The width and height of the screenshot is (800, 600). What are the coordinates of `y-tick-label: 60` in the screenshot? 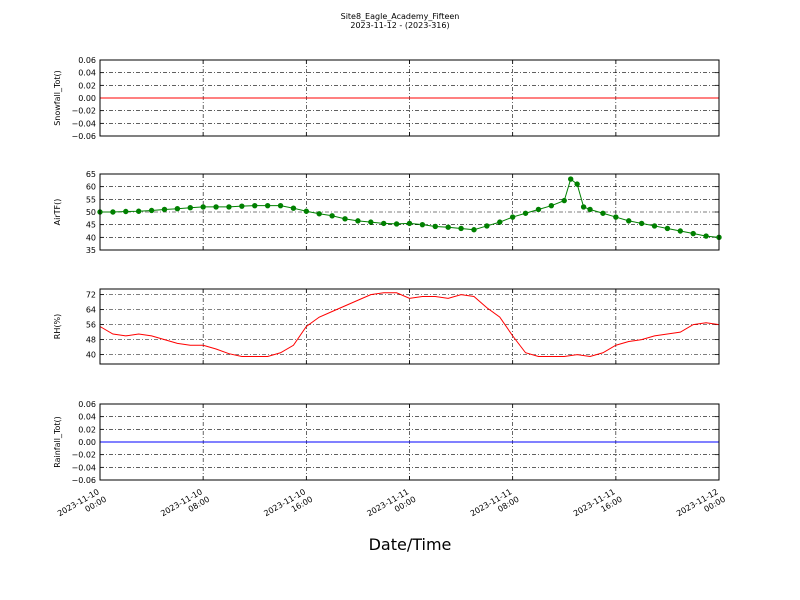 It's located at (91, 187).